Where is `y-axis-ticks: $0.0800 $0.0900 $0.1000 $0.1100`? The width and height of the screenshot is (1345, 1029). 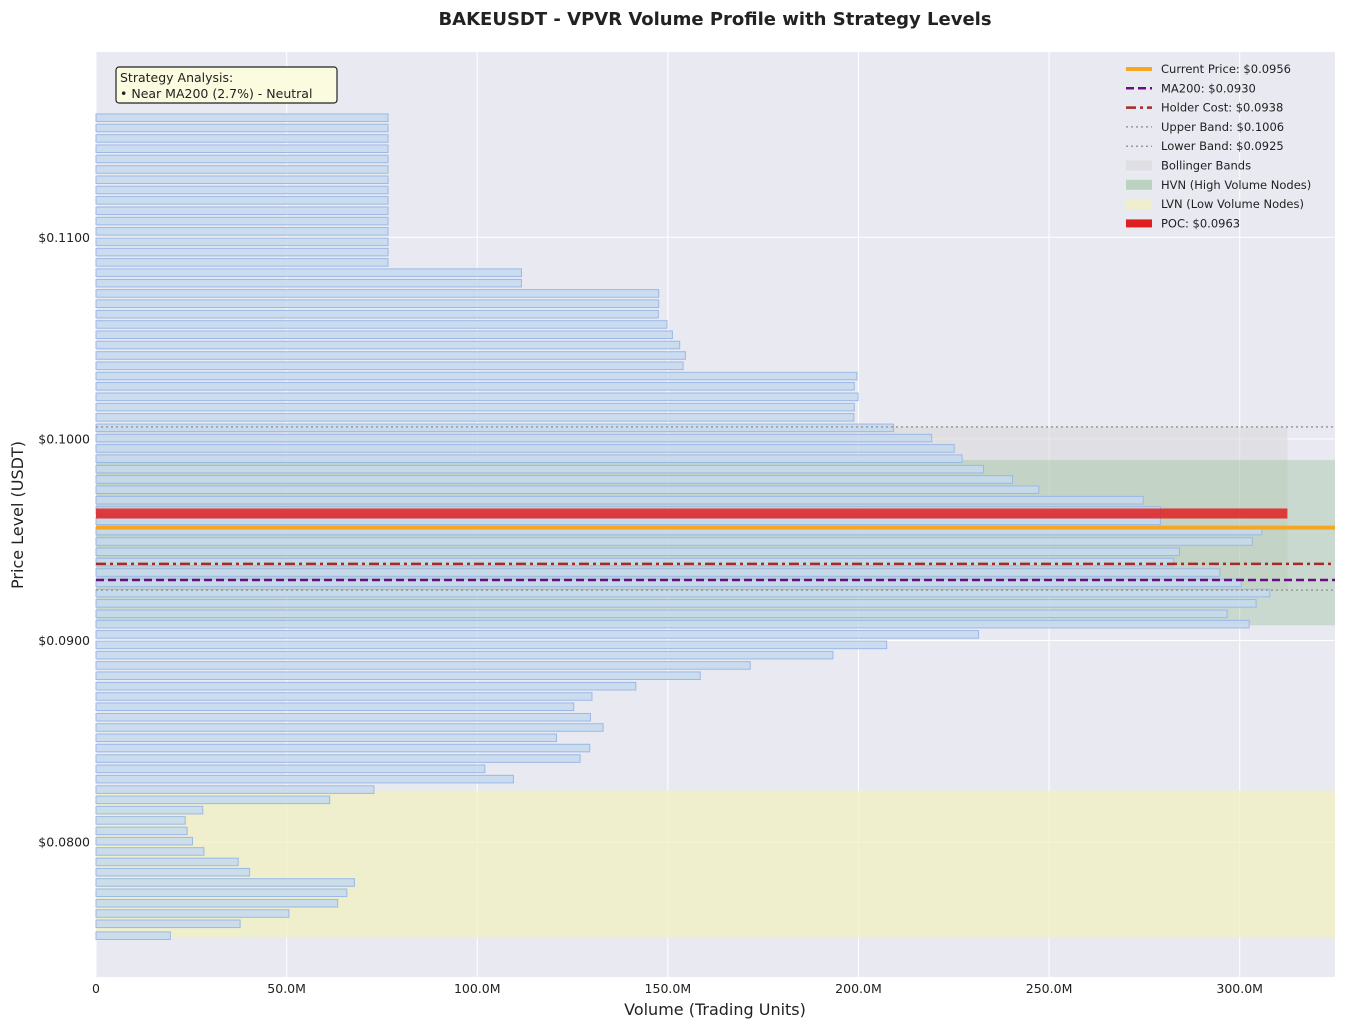 y-axis-ticks: $0.0800 $0.0900 $0.1000 $0.1100 is located at coordinates (64, 540).